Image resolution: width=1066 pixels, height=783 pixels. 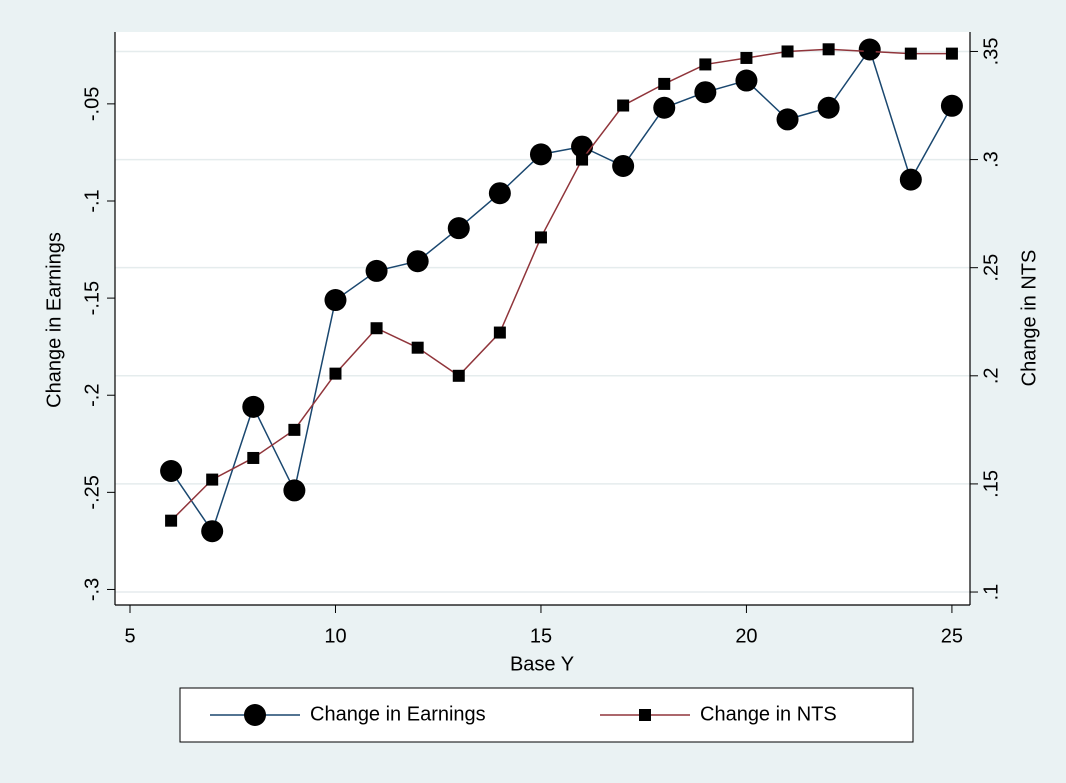 I want to click on legend-label: Change in NTS, so click(x=768, y=714).